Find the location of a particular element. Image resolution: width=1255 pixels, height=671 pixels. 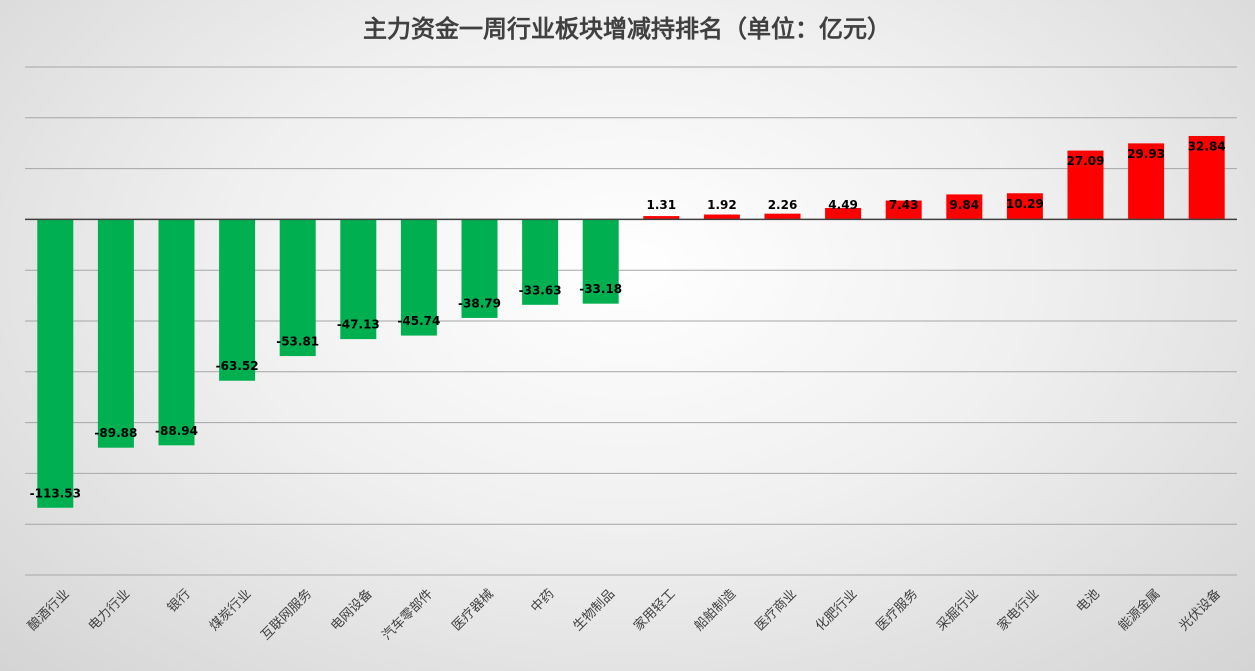

x-tick-label: 医疗商业 is located at coordinates (775, 610).